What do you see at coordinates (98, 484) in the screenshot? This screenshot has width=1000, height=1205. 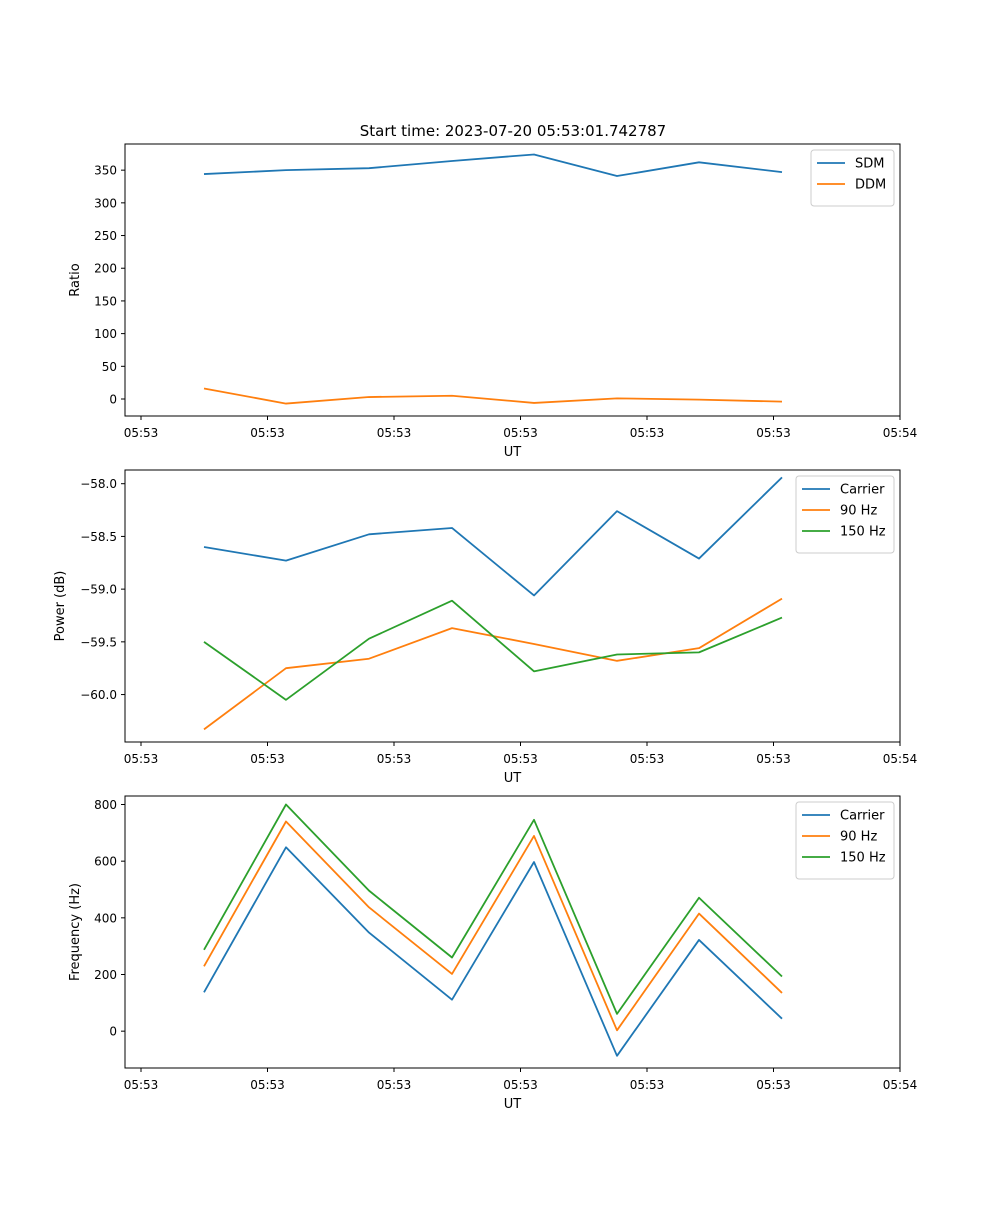 I see `y-tick-label: −58.0` at bounding box center [98, 484].